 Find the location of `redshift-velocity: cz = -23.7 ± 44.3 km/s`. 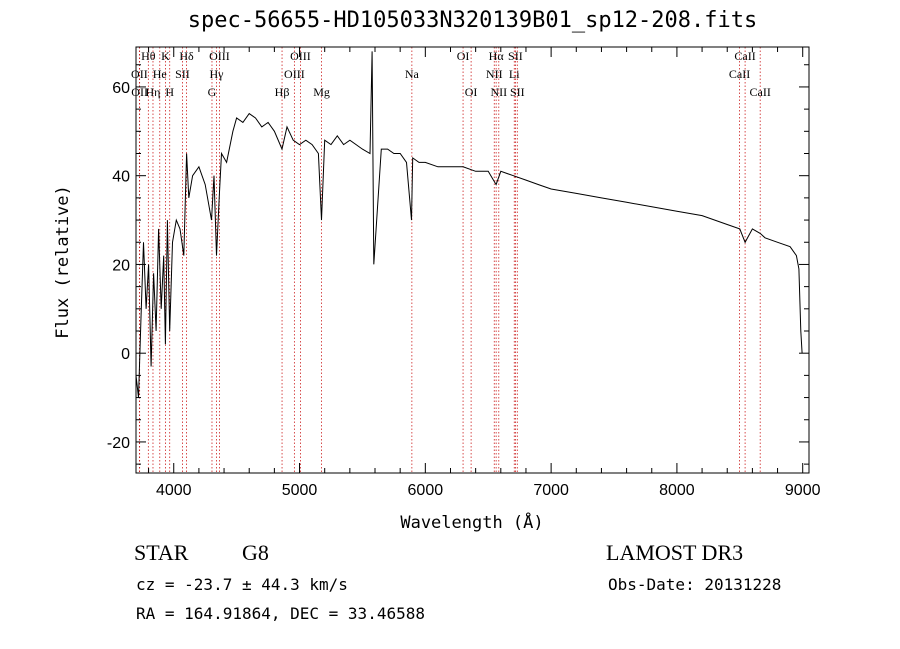

redshift-velocity: cz = -23.7 ± 44.3 km/s is located at coordinates (242, 584).